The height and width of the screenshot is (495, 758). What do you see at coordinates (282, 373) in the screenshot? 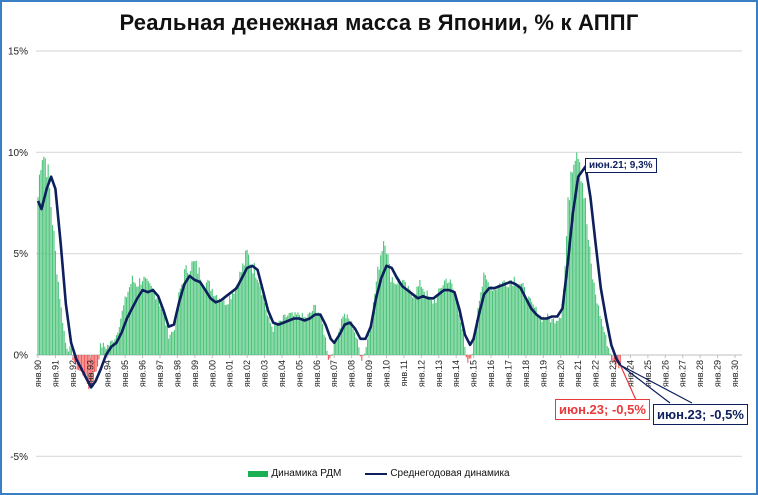
I see `x-tick-label: янв.04` at bounding box center [282, 373].